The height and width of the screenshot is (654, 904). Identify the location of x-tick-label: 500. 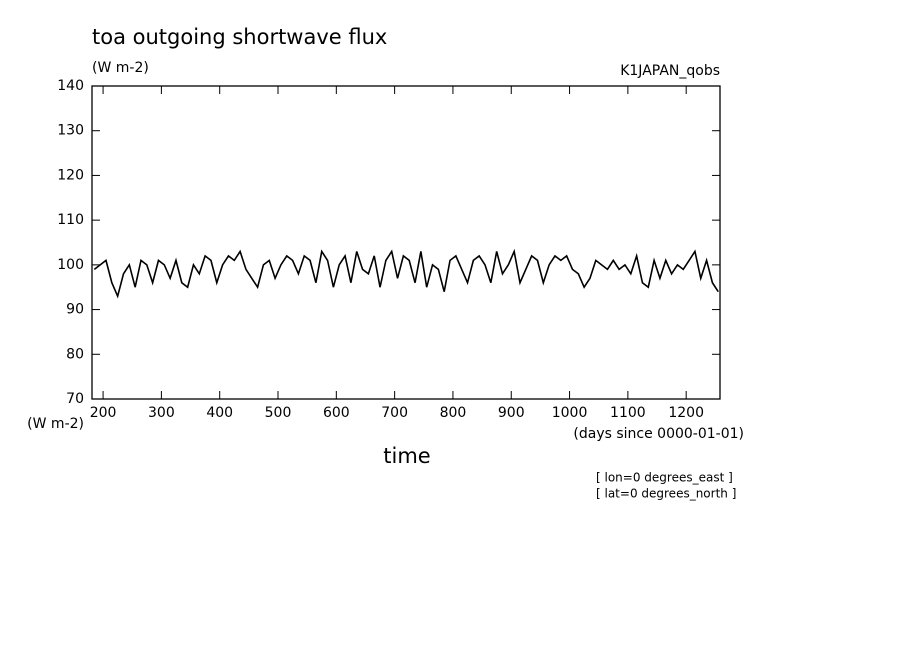
(278, 413).